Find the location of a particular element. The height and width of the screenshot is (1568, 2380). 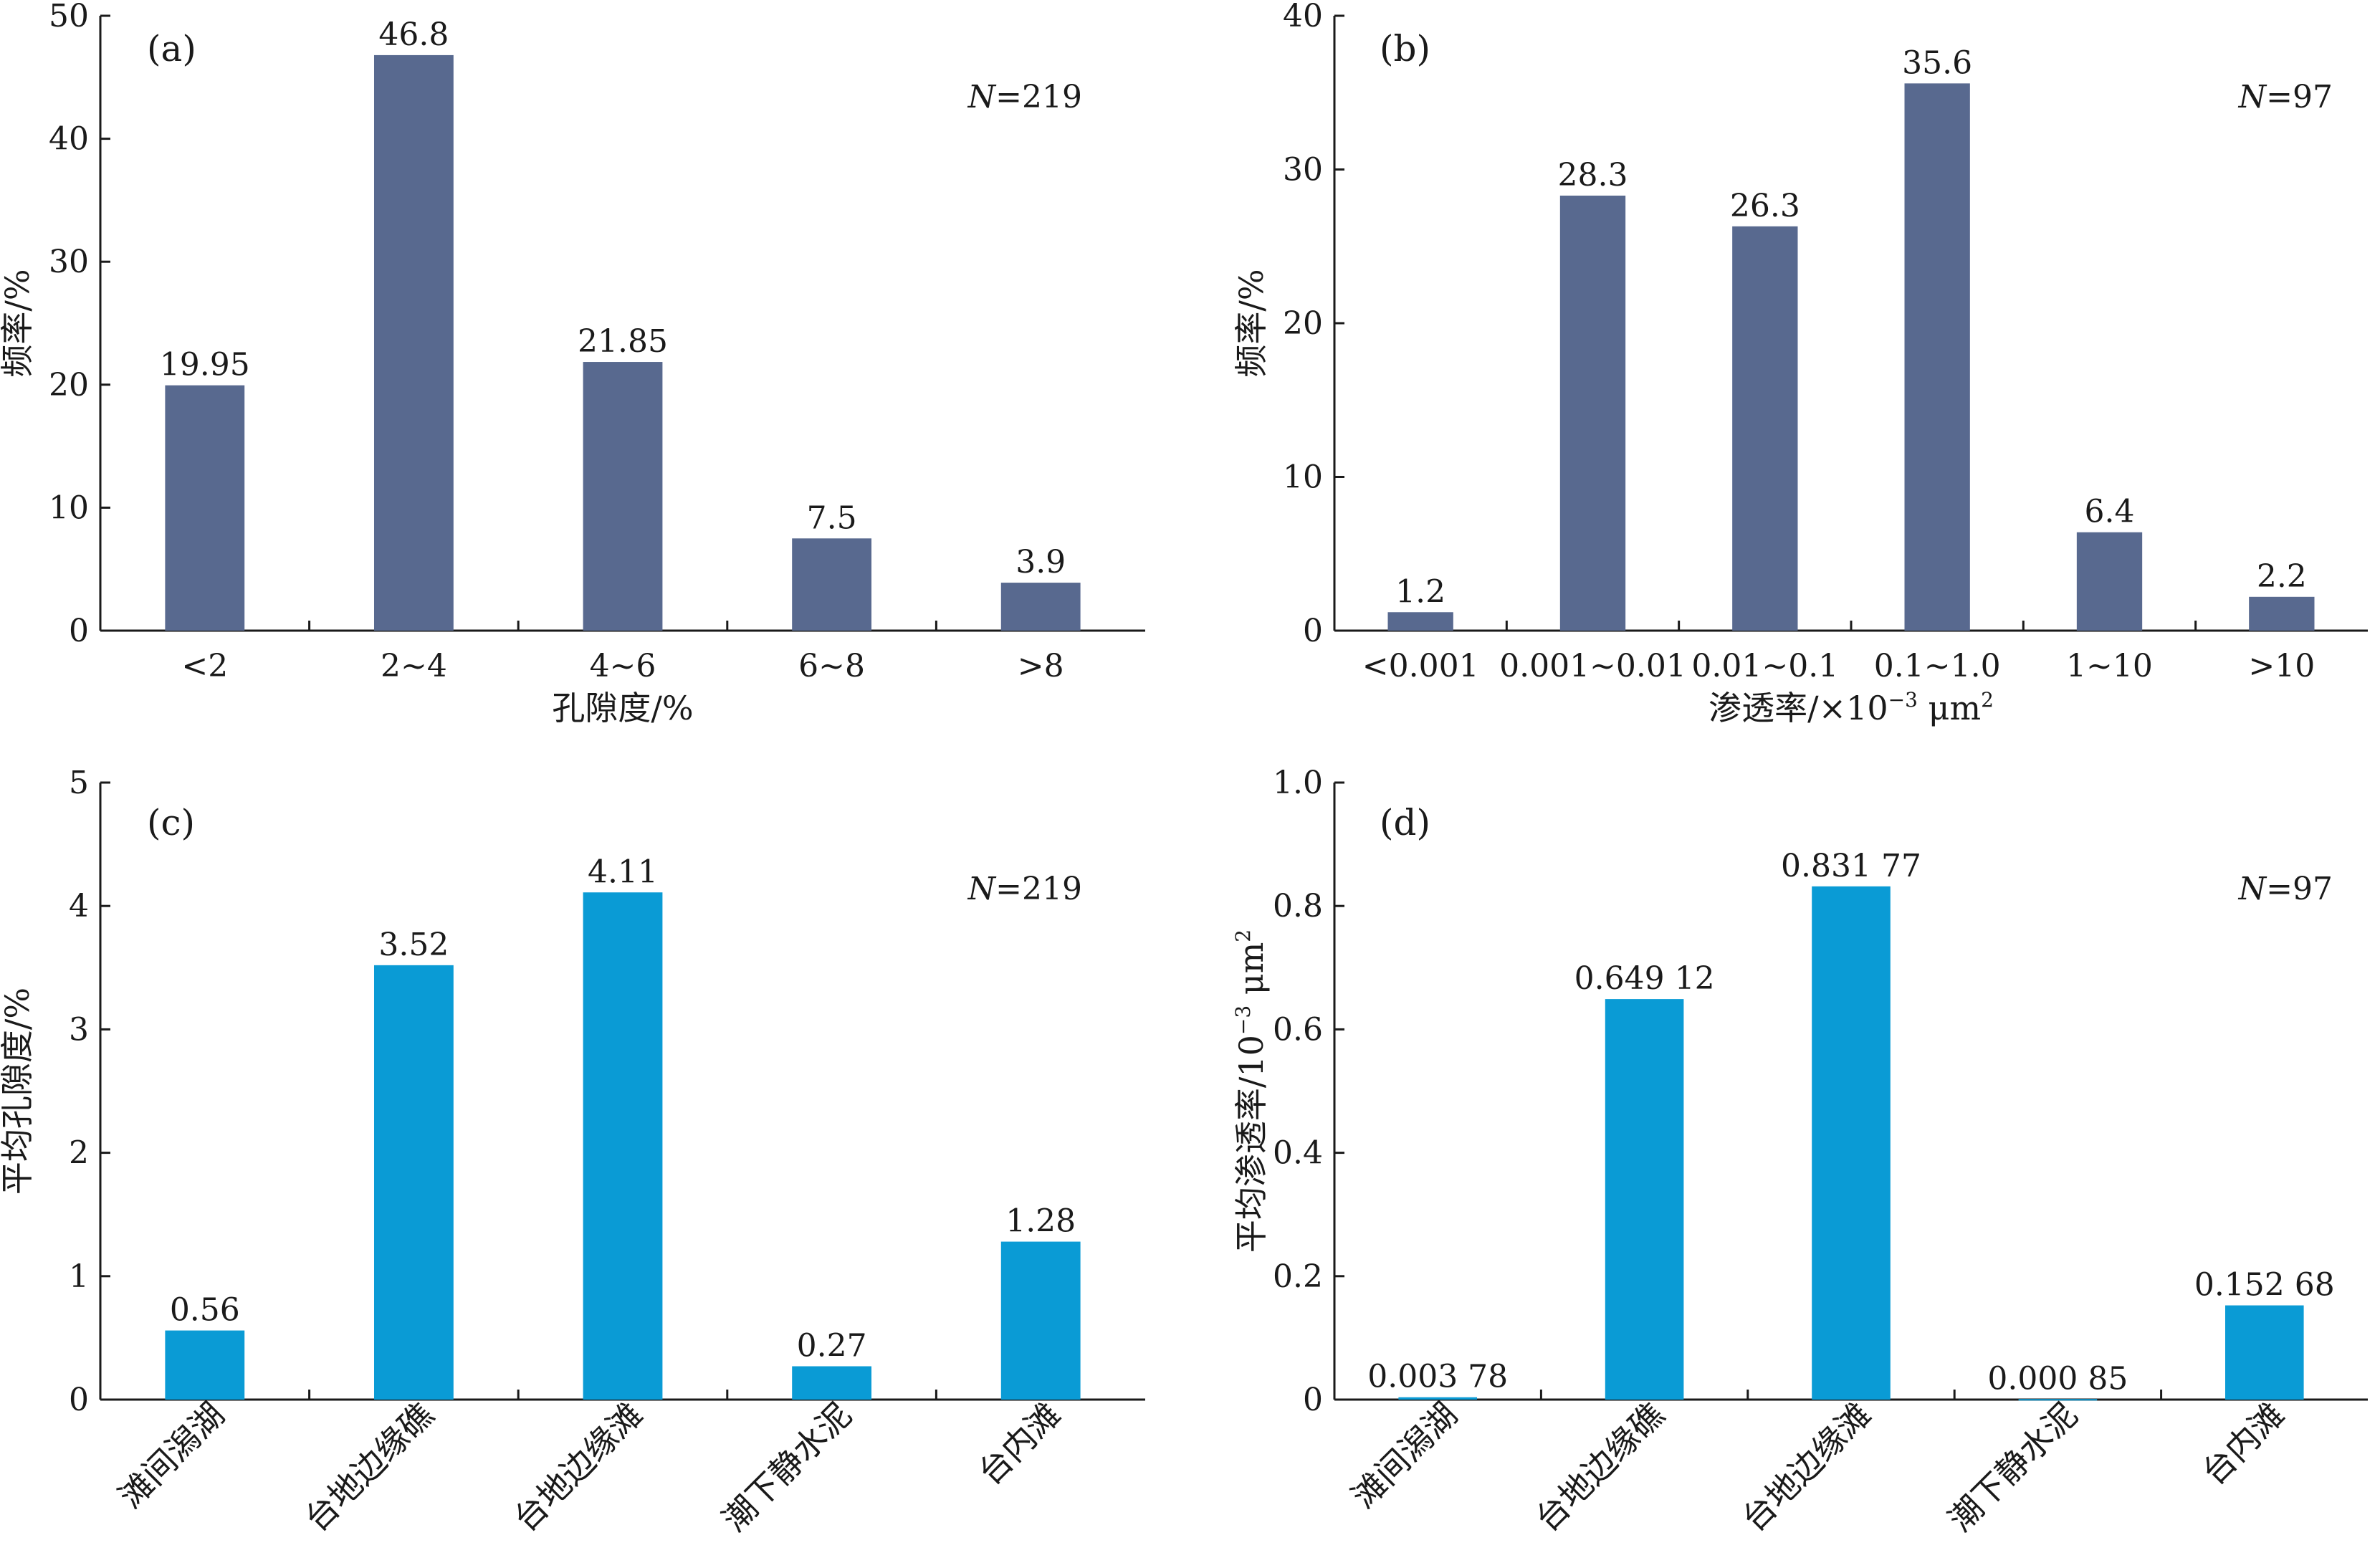

bar-value-label: 7.5 is located at coordinates (832, 517).